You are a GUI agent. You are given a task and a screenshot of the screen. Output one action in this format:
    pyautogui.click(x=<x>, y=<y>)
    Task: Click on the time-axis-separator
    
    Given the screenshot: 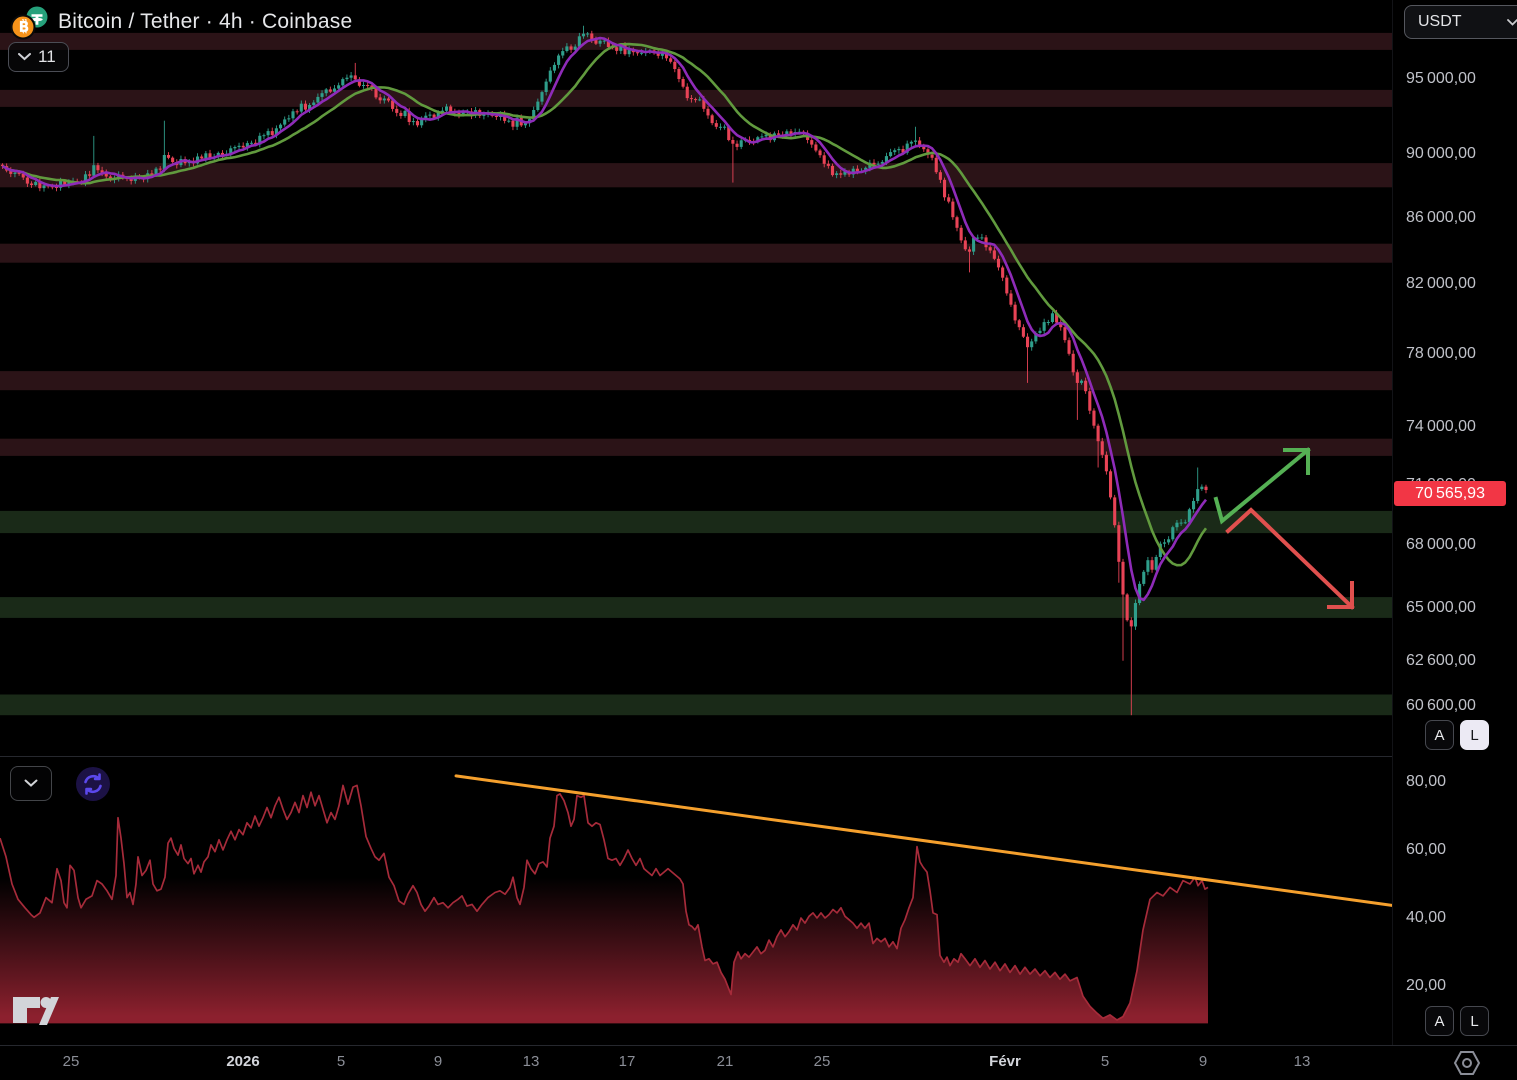 What is the action you would take?
    pyautogui.click(x=758, y=1045)
    